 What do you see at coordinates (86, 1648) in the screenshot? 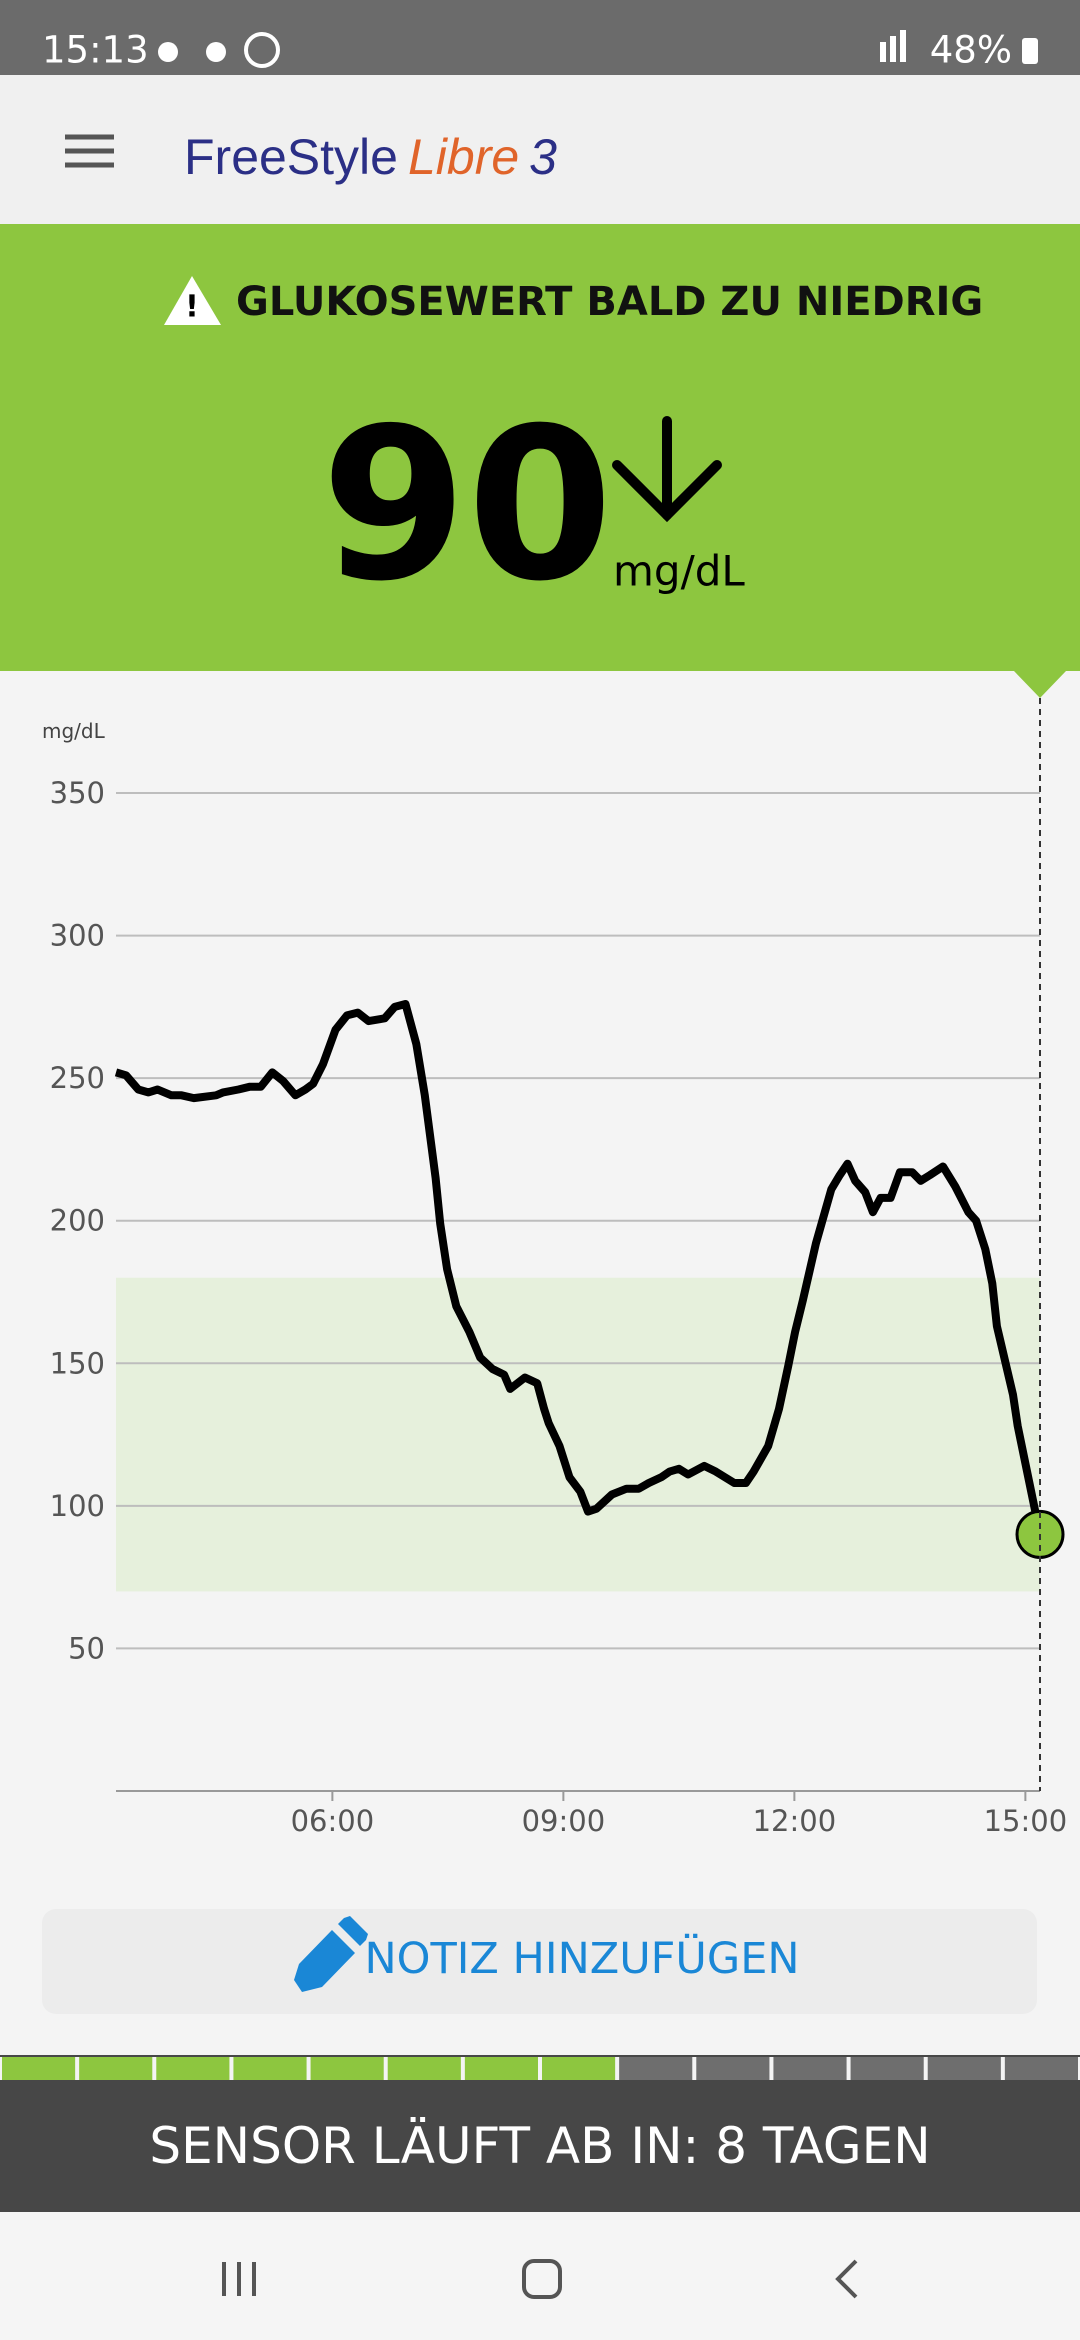
I see `y-tick-label: 50` at bounding box center [86, 1648].